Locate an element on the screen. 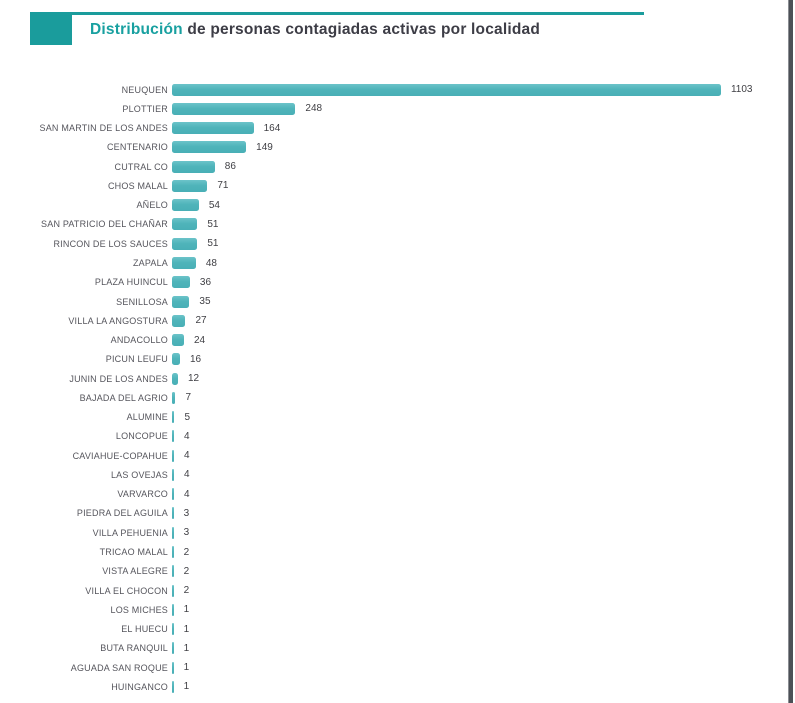 Image resolution: width=795 pixels, height=703 pixels. category-label: ALUMINE is located at coordinates (147, 417).